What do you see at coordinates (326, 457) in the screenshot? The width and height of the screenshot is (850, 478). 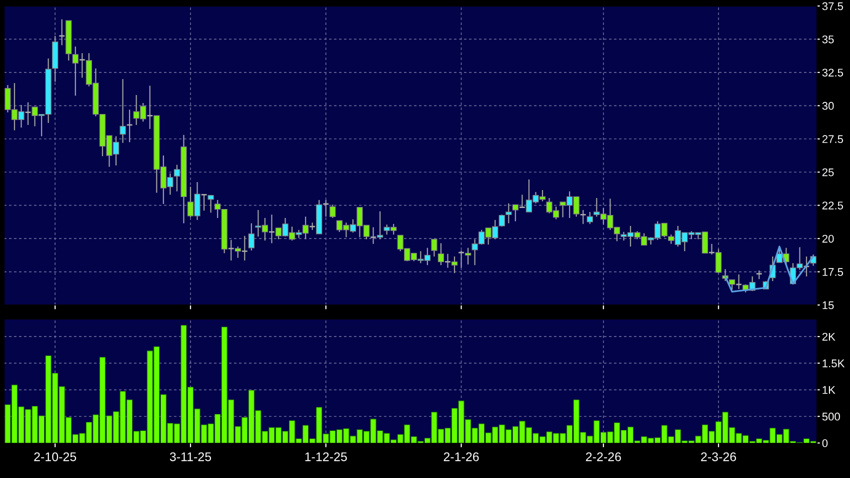 I see `x-tick-label: 1-12-25` at bounding box center [326, 457].